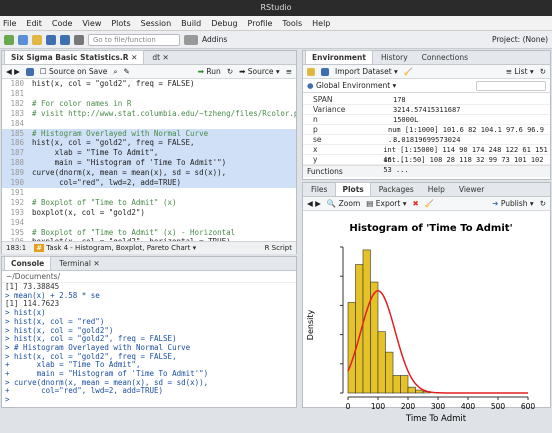 Image resolution: width=552 pixels, height=433 pixels. What do you see at coordinates (323, 99) in the screenshot?
I see `variable-name: SPAN` at bounding box center [323, 99].